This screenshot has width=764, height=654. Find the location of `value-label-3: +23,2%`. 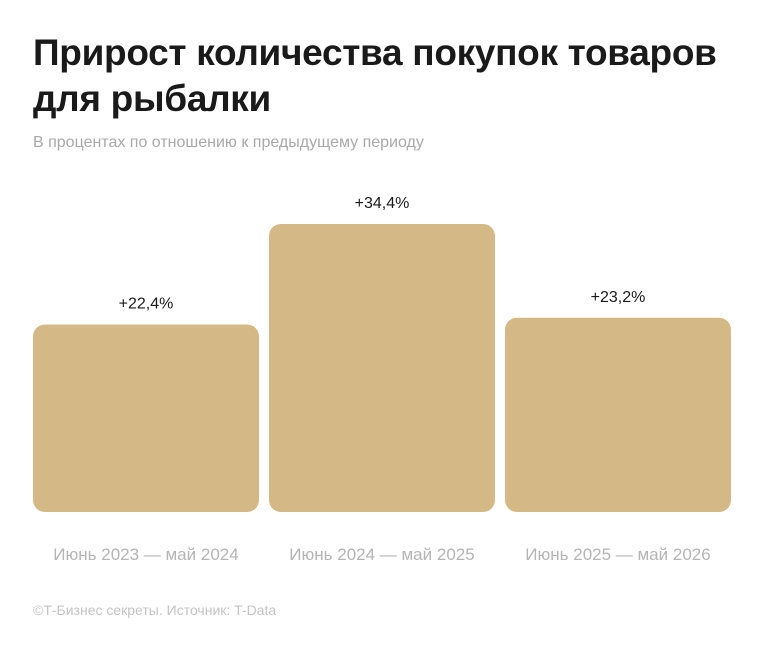

value-label-3: +23,2% is located at coordinates (618, 297).